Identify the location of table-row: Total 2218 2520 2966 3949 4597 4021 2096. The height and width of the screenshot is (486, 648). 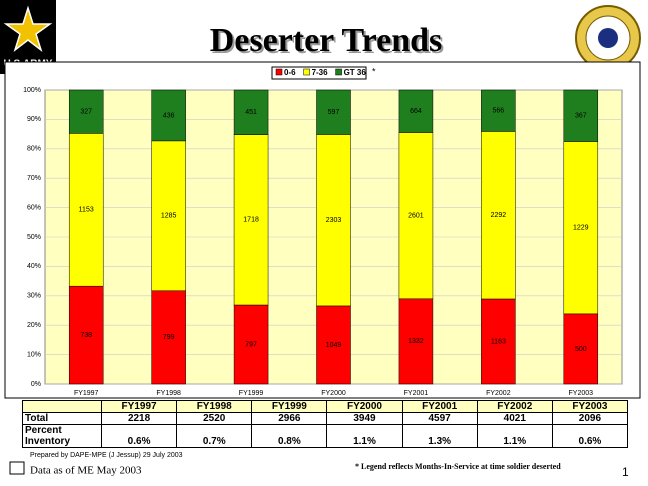
(325, 418).